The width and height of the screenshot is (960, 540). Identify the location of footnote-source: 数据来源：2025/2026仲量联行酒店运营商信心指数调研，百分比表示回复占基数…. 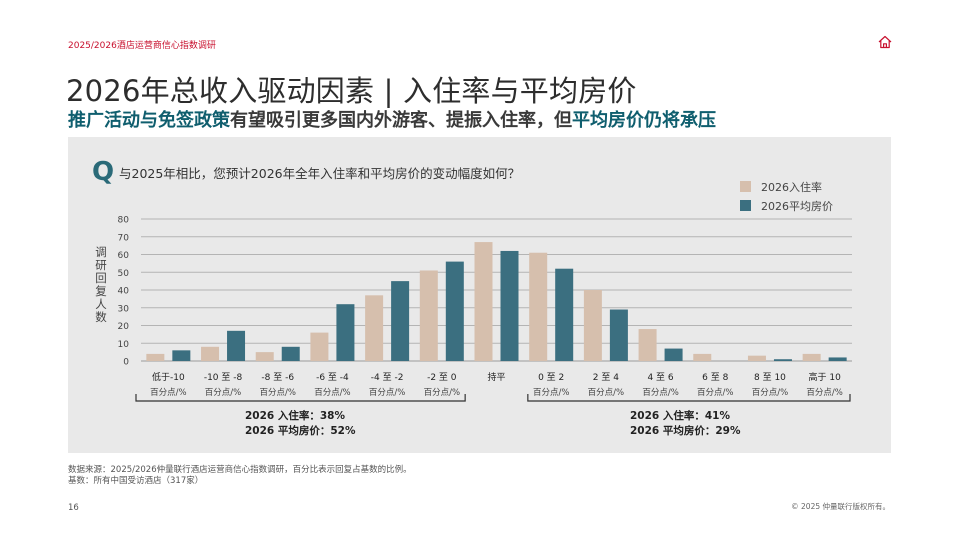
(240, 470).